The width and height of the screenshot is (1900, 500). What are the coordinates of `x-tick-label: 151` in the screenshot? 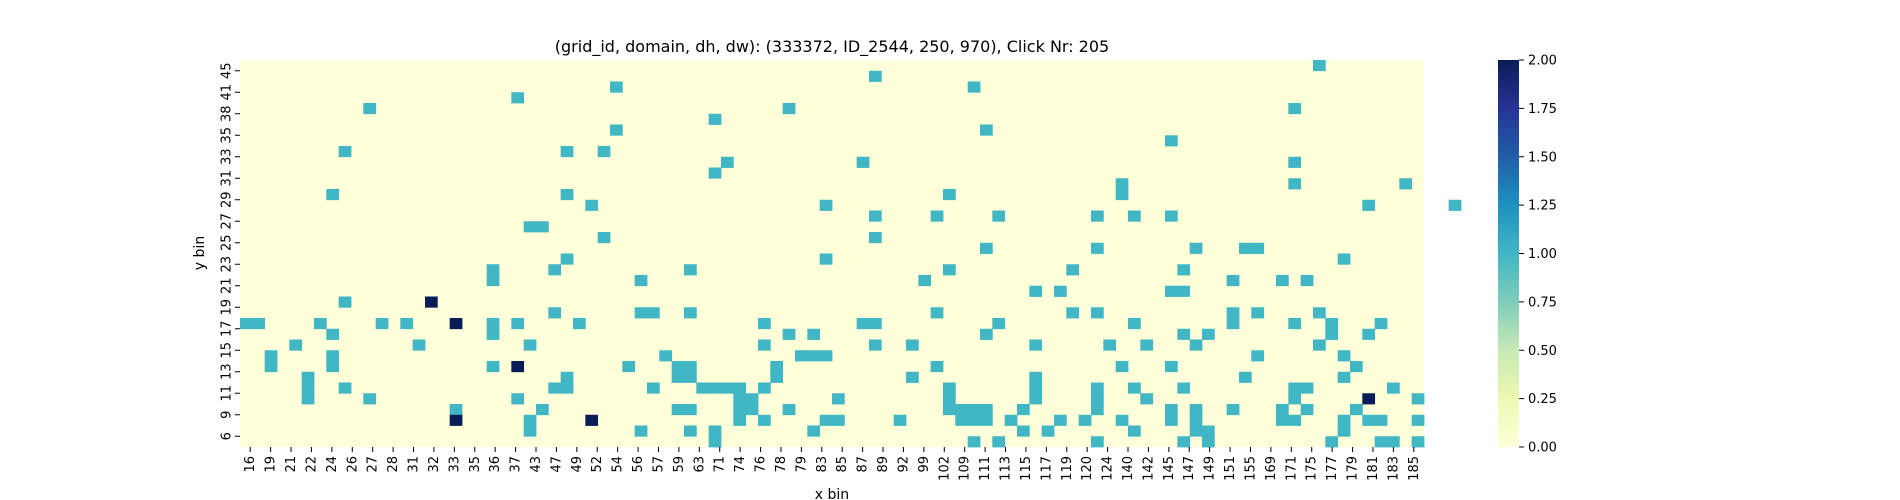 It's located at (1230, 468).